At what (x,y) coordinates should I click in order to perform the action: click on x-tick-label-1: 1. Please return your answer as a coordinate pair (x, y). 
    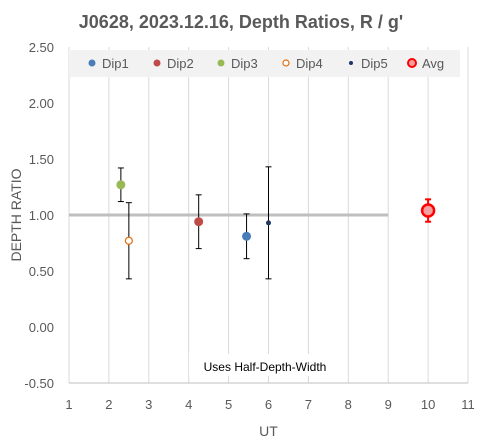
    Looking at the image, I should click on (68, 404).